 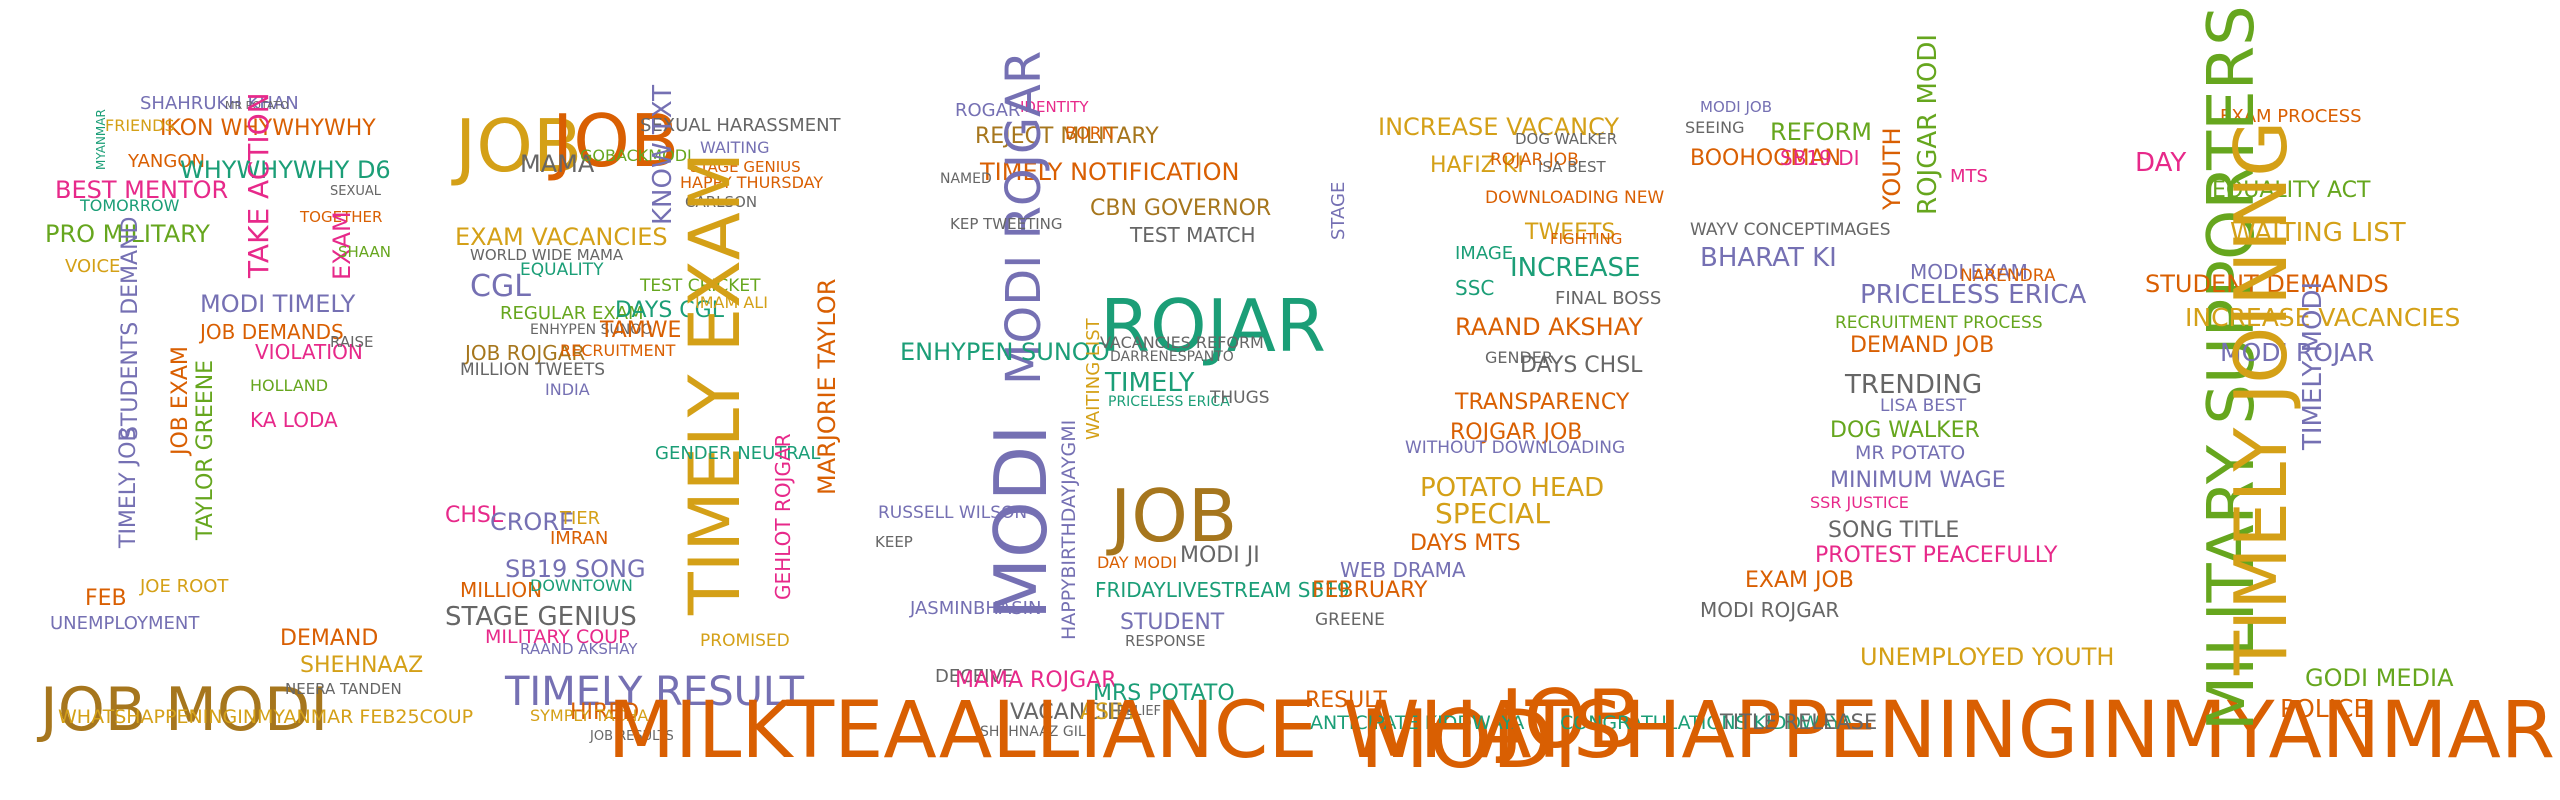 I want to click on cloud-word: TIMELY JOB, so click(x=128, y=487).